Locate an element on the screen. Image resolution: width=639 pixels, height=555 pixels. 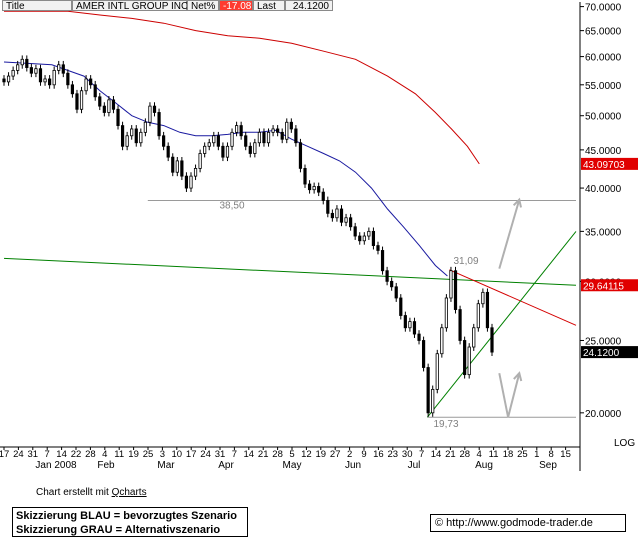
x-tick-label: 9 is located at coordinates (363, 454).